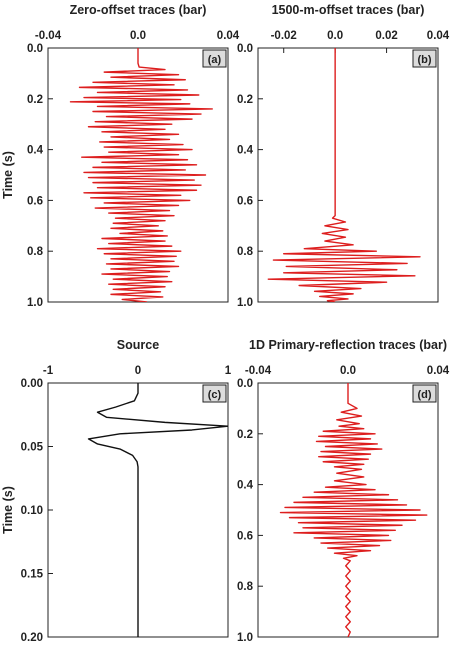 The image size is (470, 646). I want to click on panel-tag: (b), so click(424, 60).